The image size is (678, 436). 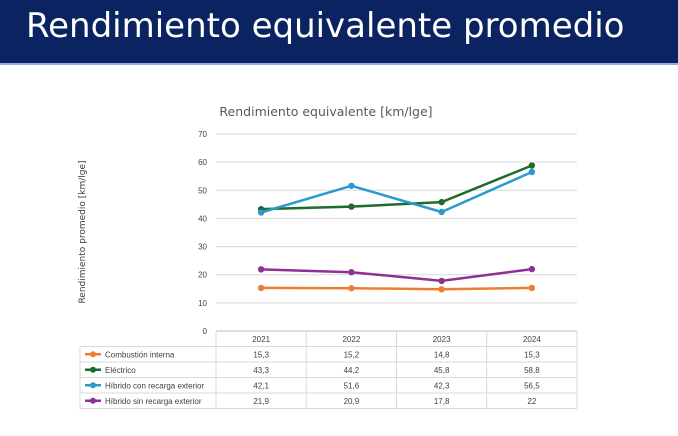 I want to click on y-tick-label: 40, so click(x=202, y=218).